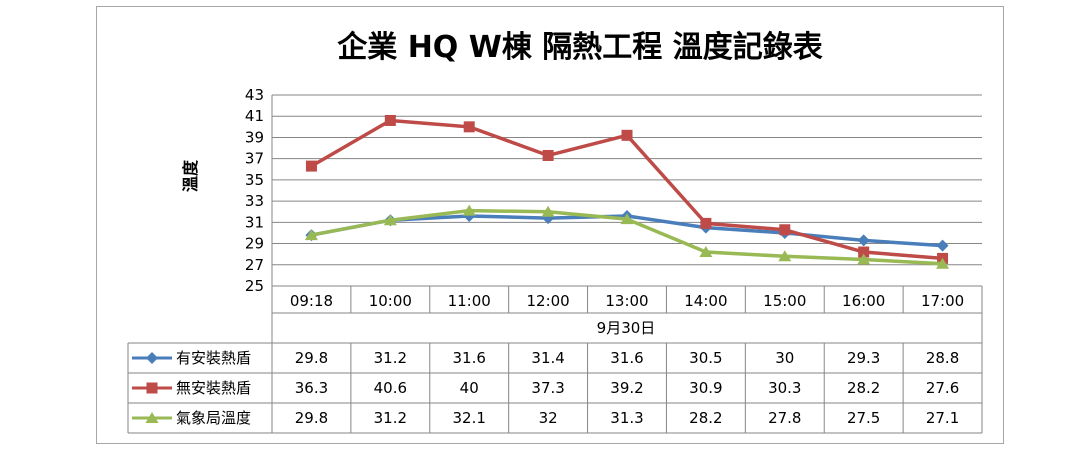 Image resolution: width=1090 pixels, height=450 pixels. Describe the element at coordinates (390, 301) in the screenshot. I see `x-tick-label: 10:00` at that location.